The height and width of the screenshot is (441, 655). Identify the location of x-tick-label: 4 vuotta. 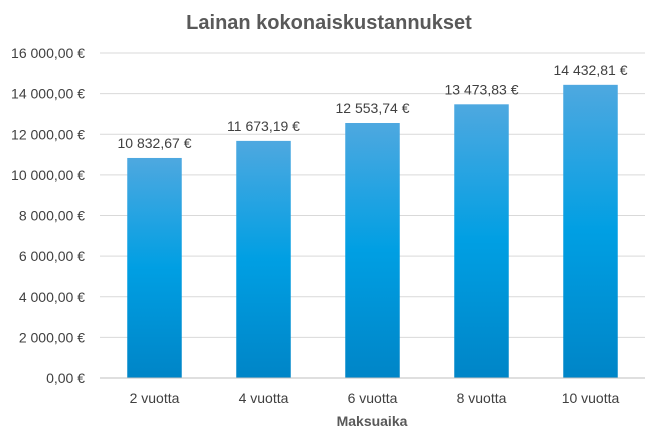
(264, 398).